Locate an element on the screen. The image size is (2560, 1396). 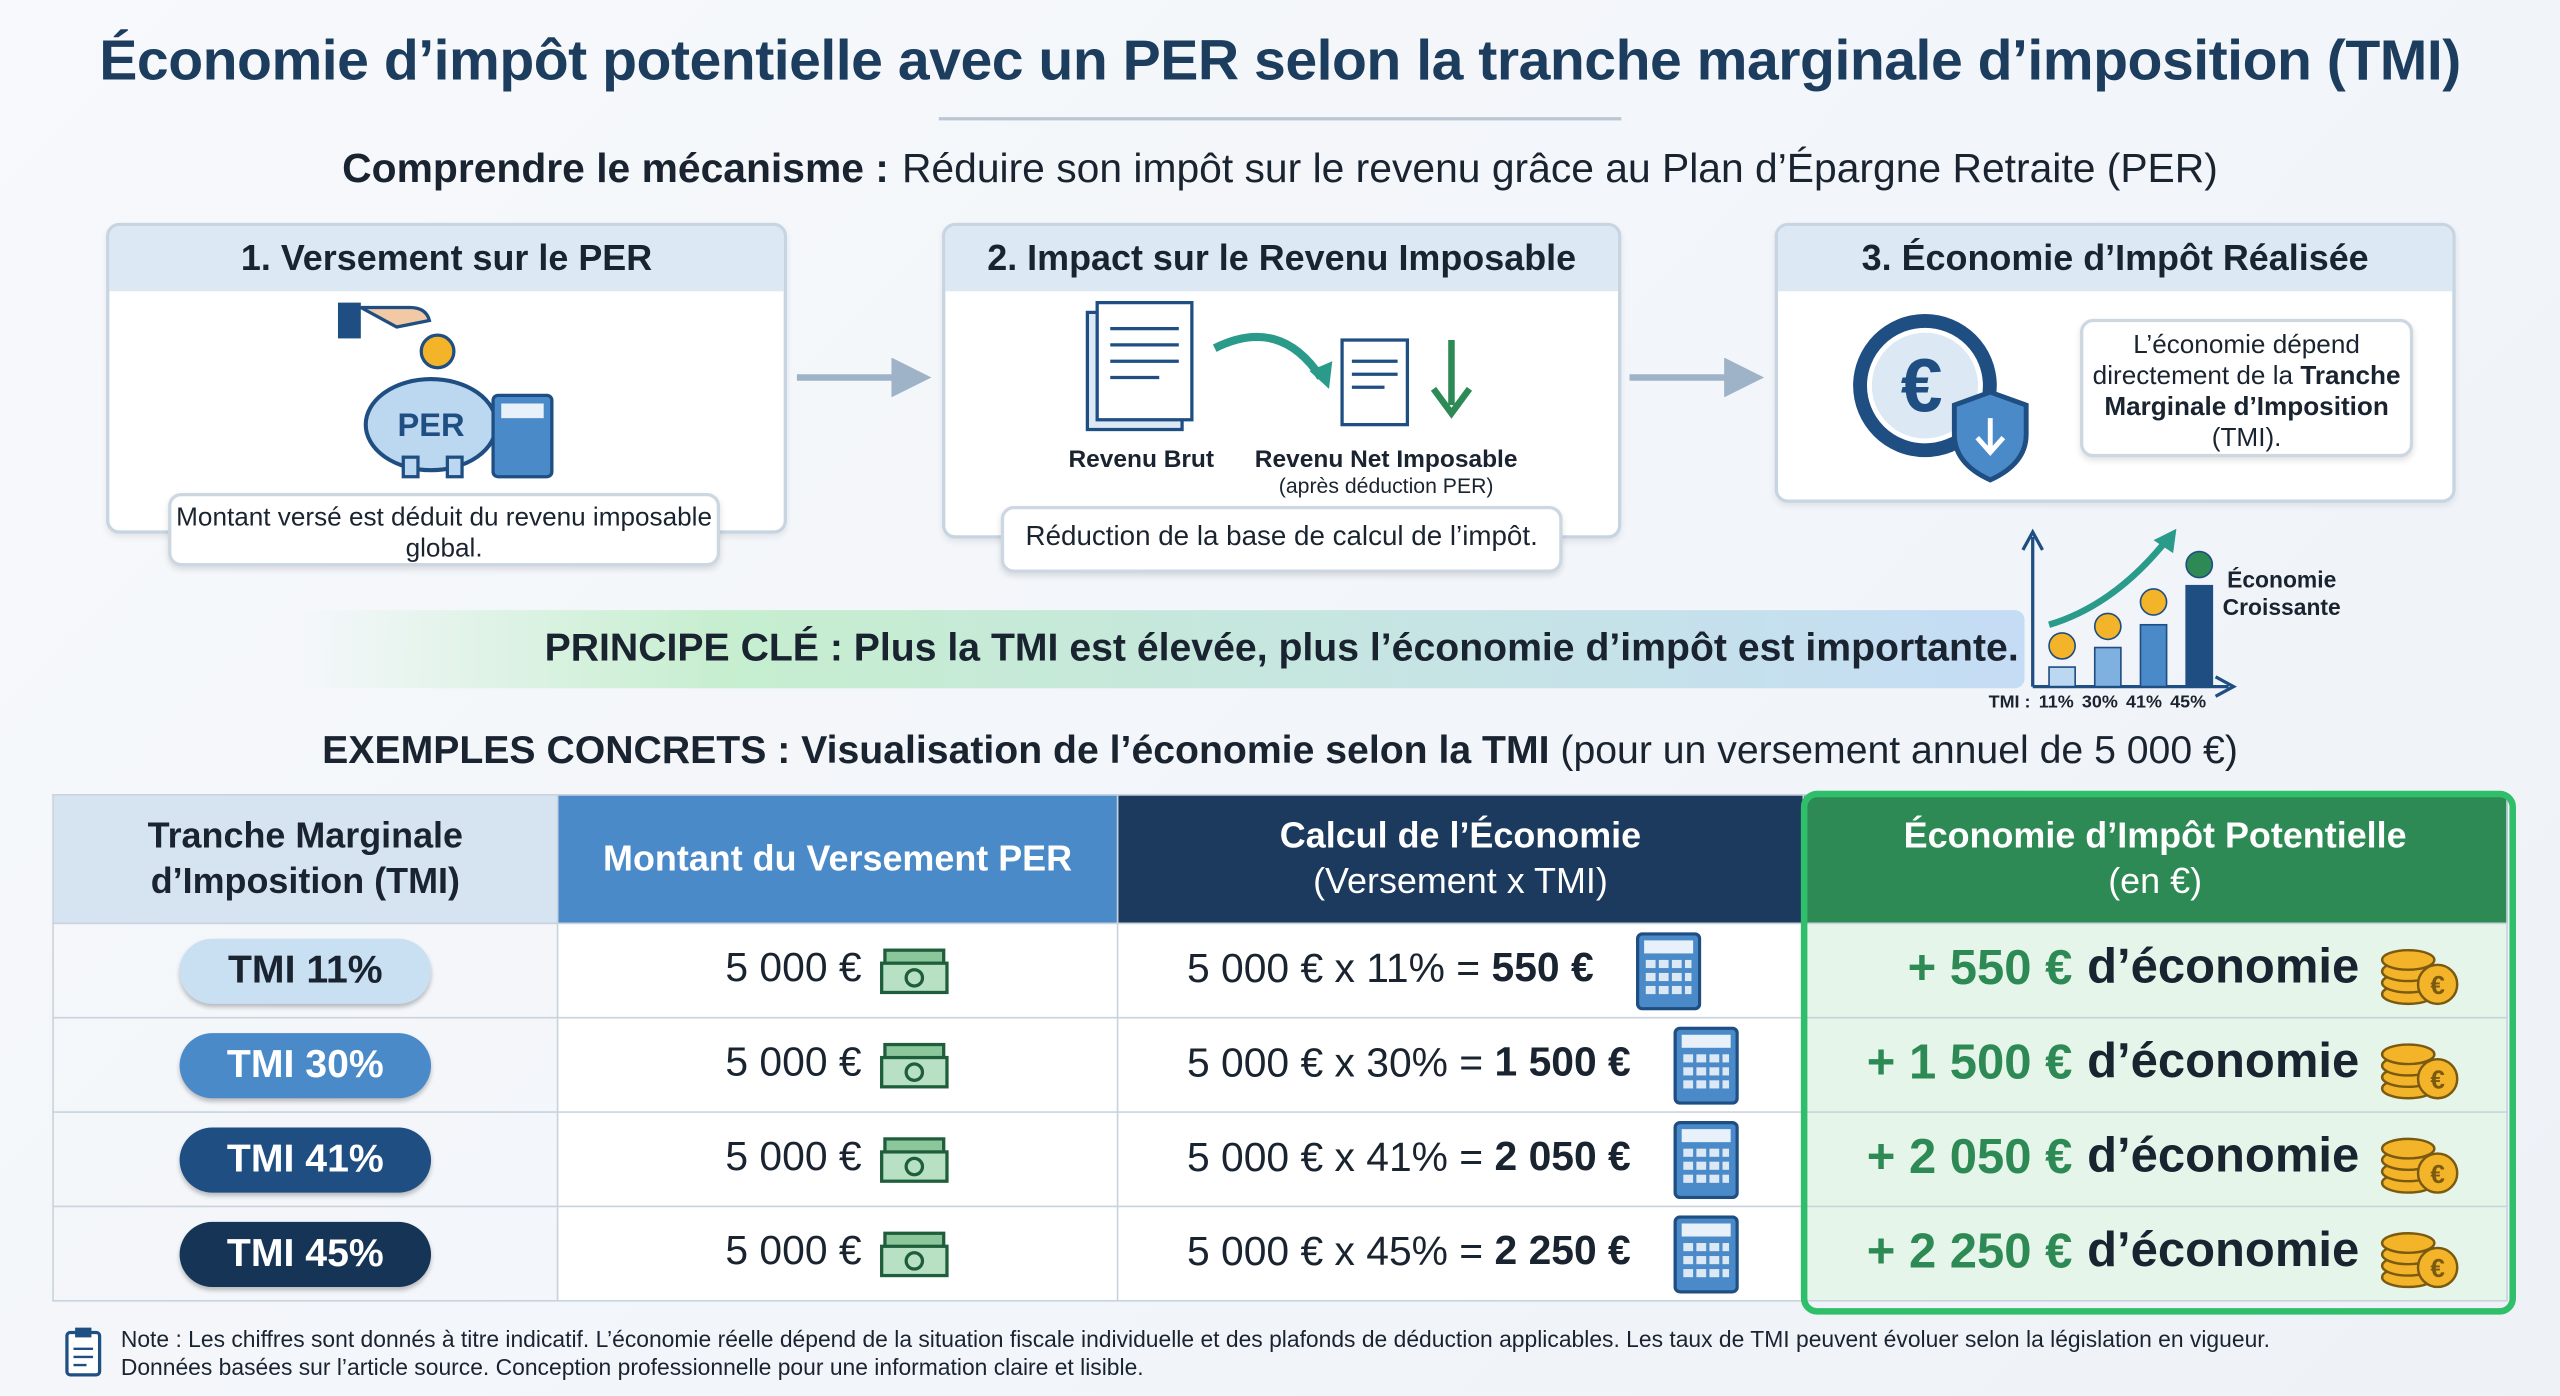
label-net-sub: (après déduction PER) is located at coordinates (1386, 485).